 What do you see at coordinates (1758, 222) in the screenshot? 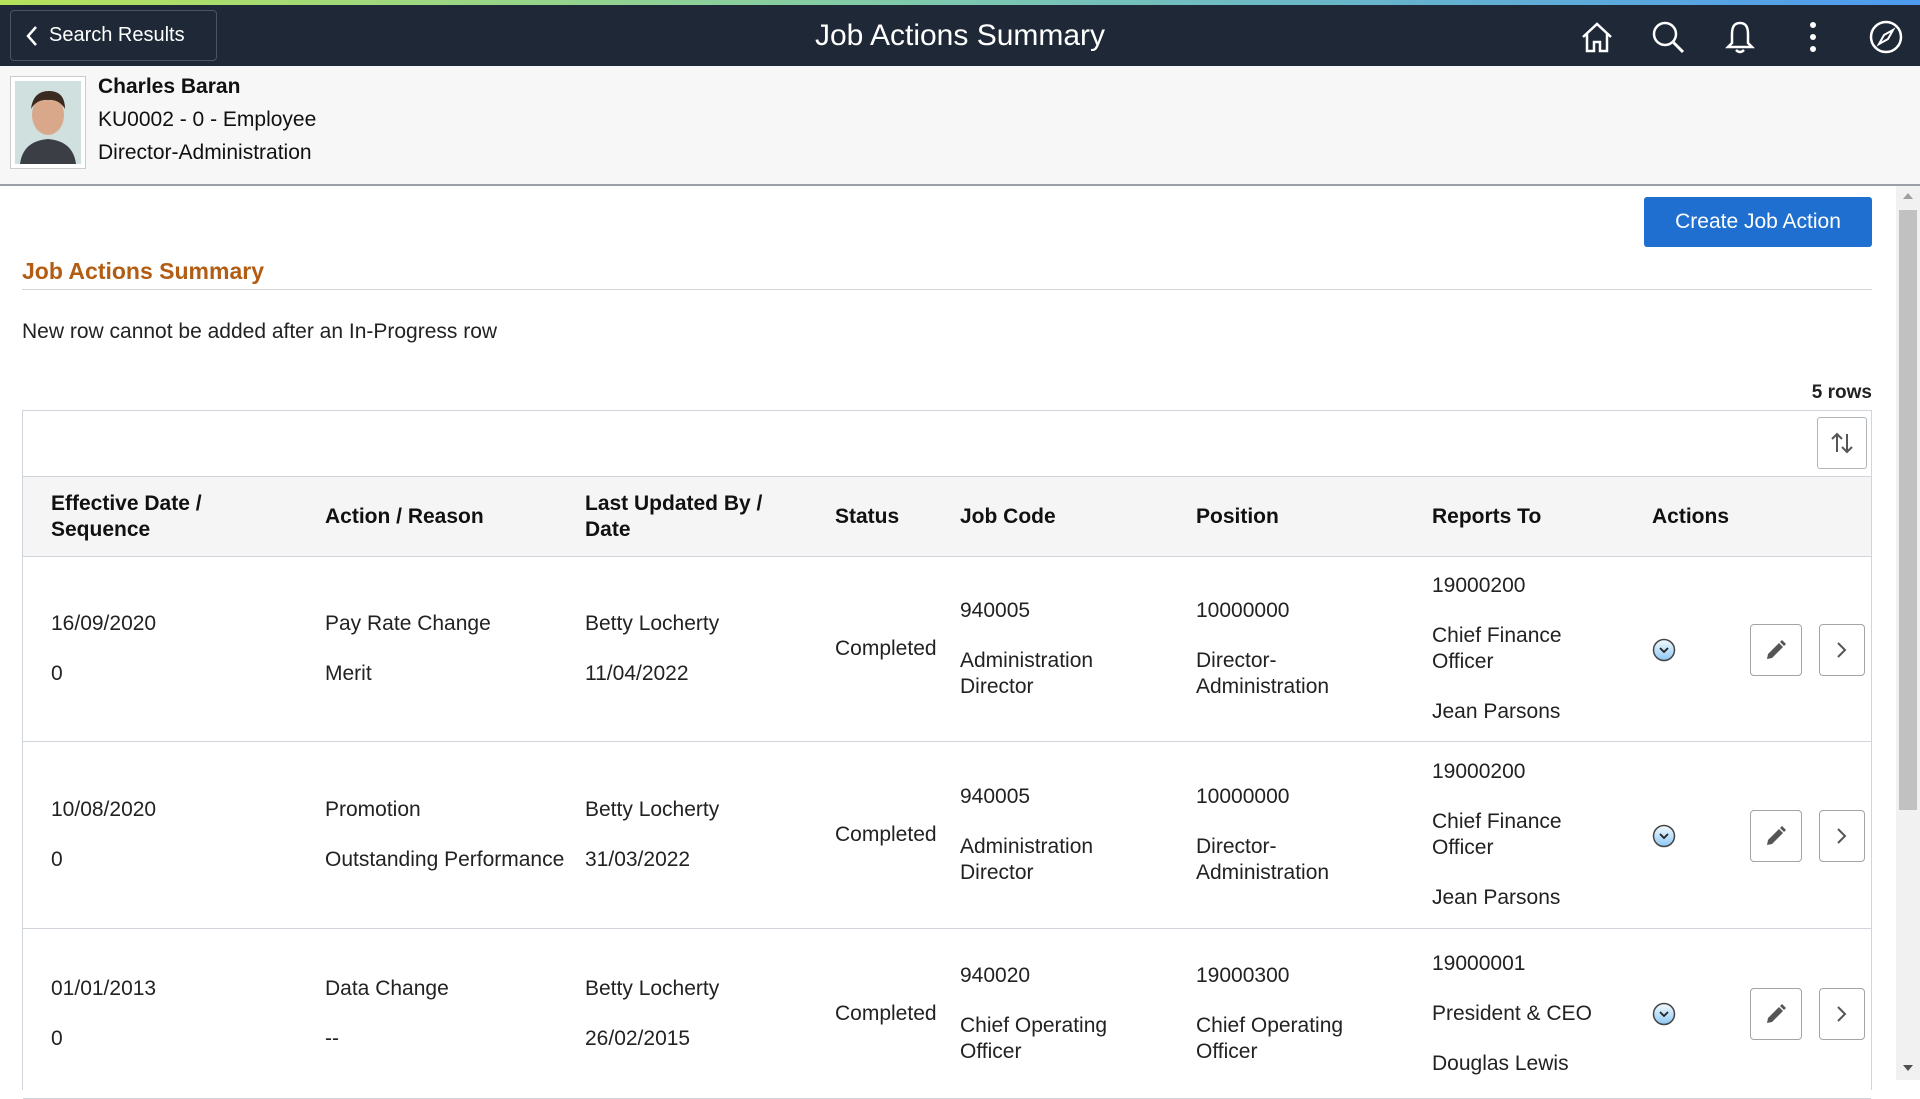
I see `create-job-action-button: Create Job Action` at bounding box center [1758, 222].